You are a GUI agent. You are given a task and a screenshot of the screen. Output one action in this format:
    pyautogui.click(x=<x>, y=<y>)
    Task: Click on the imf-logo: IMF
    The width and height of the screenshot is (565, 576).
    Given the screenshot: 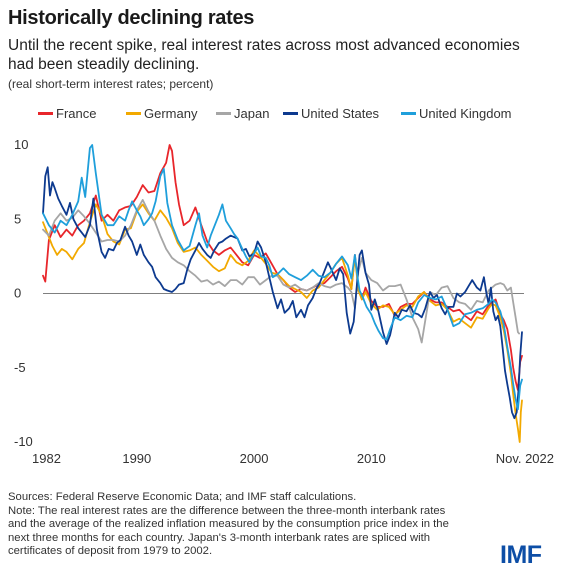 What is the action you would take?
    pyautogui.click(x=521, y=555)
    